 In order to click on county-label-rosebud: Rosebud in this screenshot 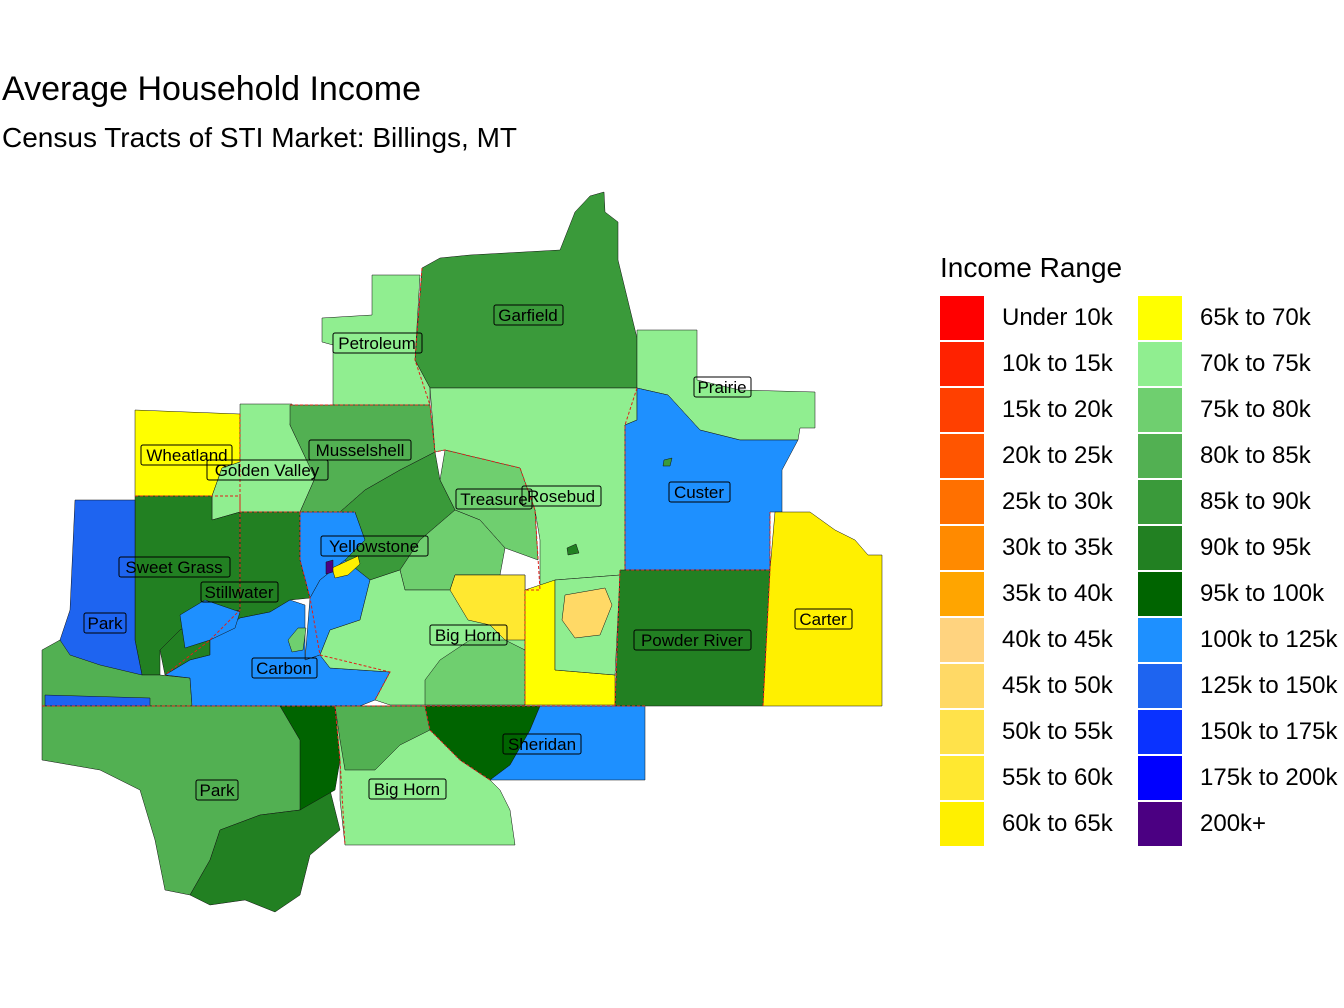, I will do `click(561, 496)`.